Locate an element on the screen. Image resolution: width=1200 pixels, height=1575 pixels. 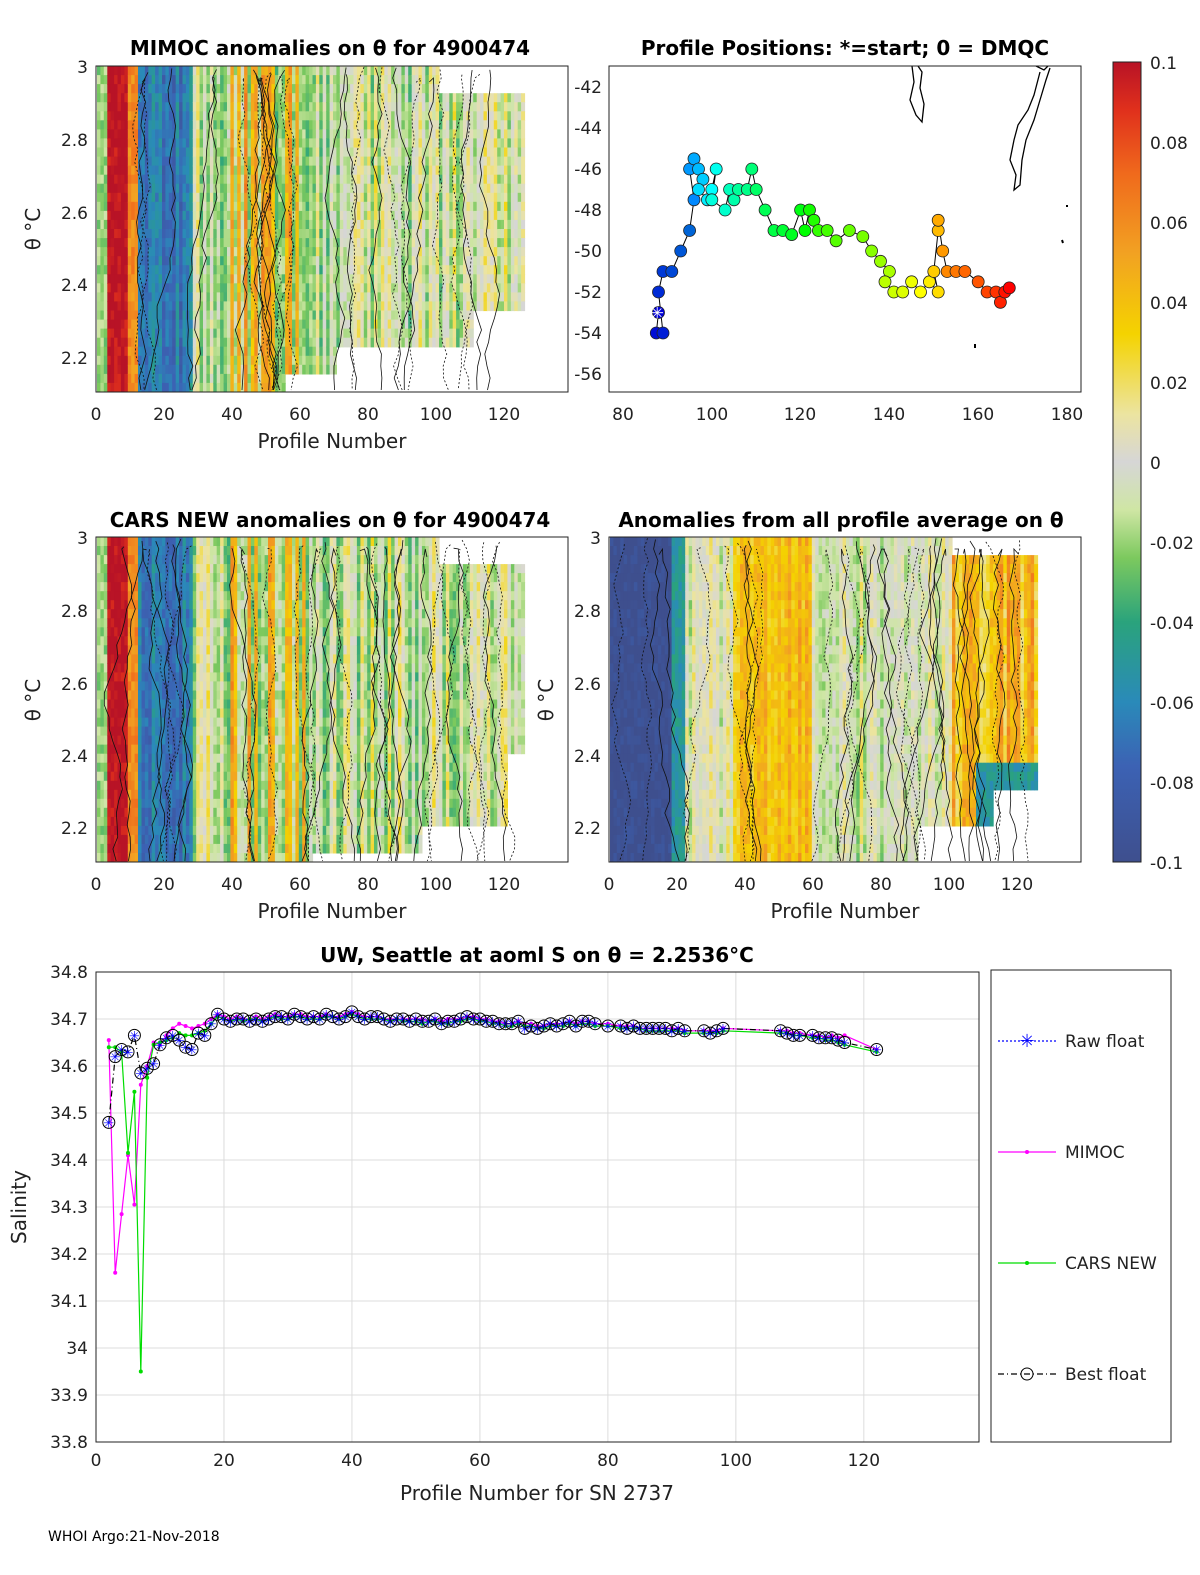
raw-float-point-24: ✳ is located at coordinates (262, 1022).